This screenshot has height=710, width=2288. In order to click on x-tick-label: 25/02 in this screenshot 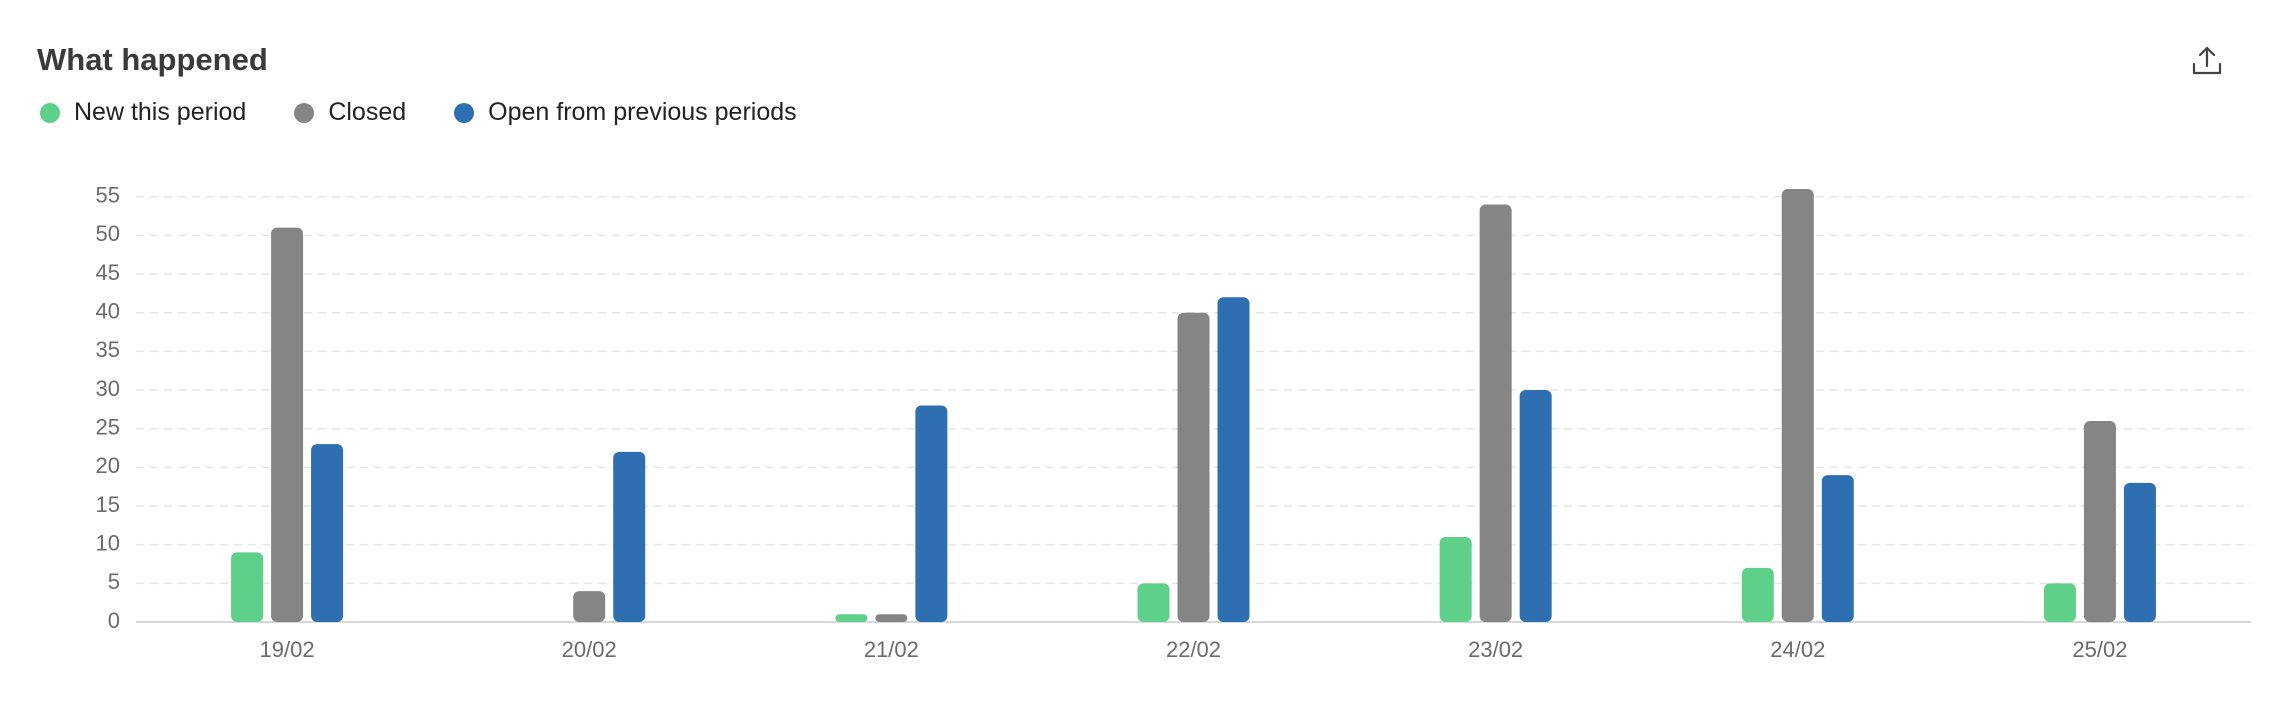, I will do `click(2099, 649)`.